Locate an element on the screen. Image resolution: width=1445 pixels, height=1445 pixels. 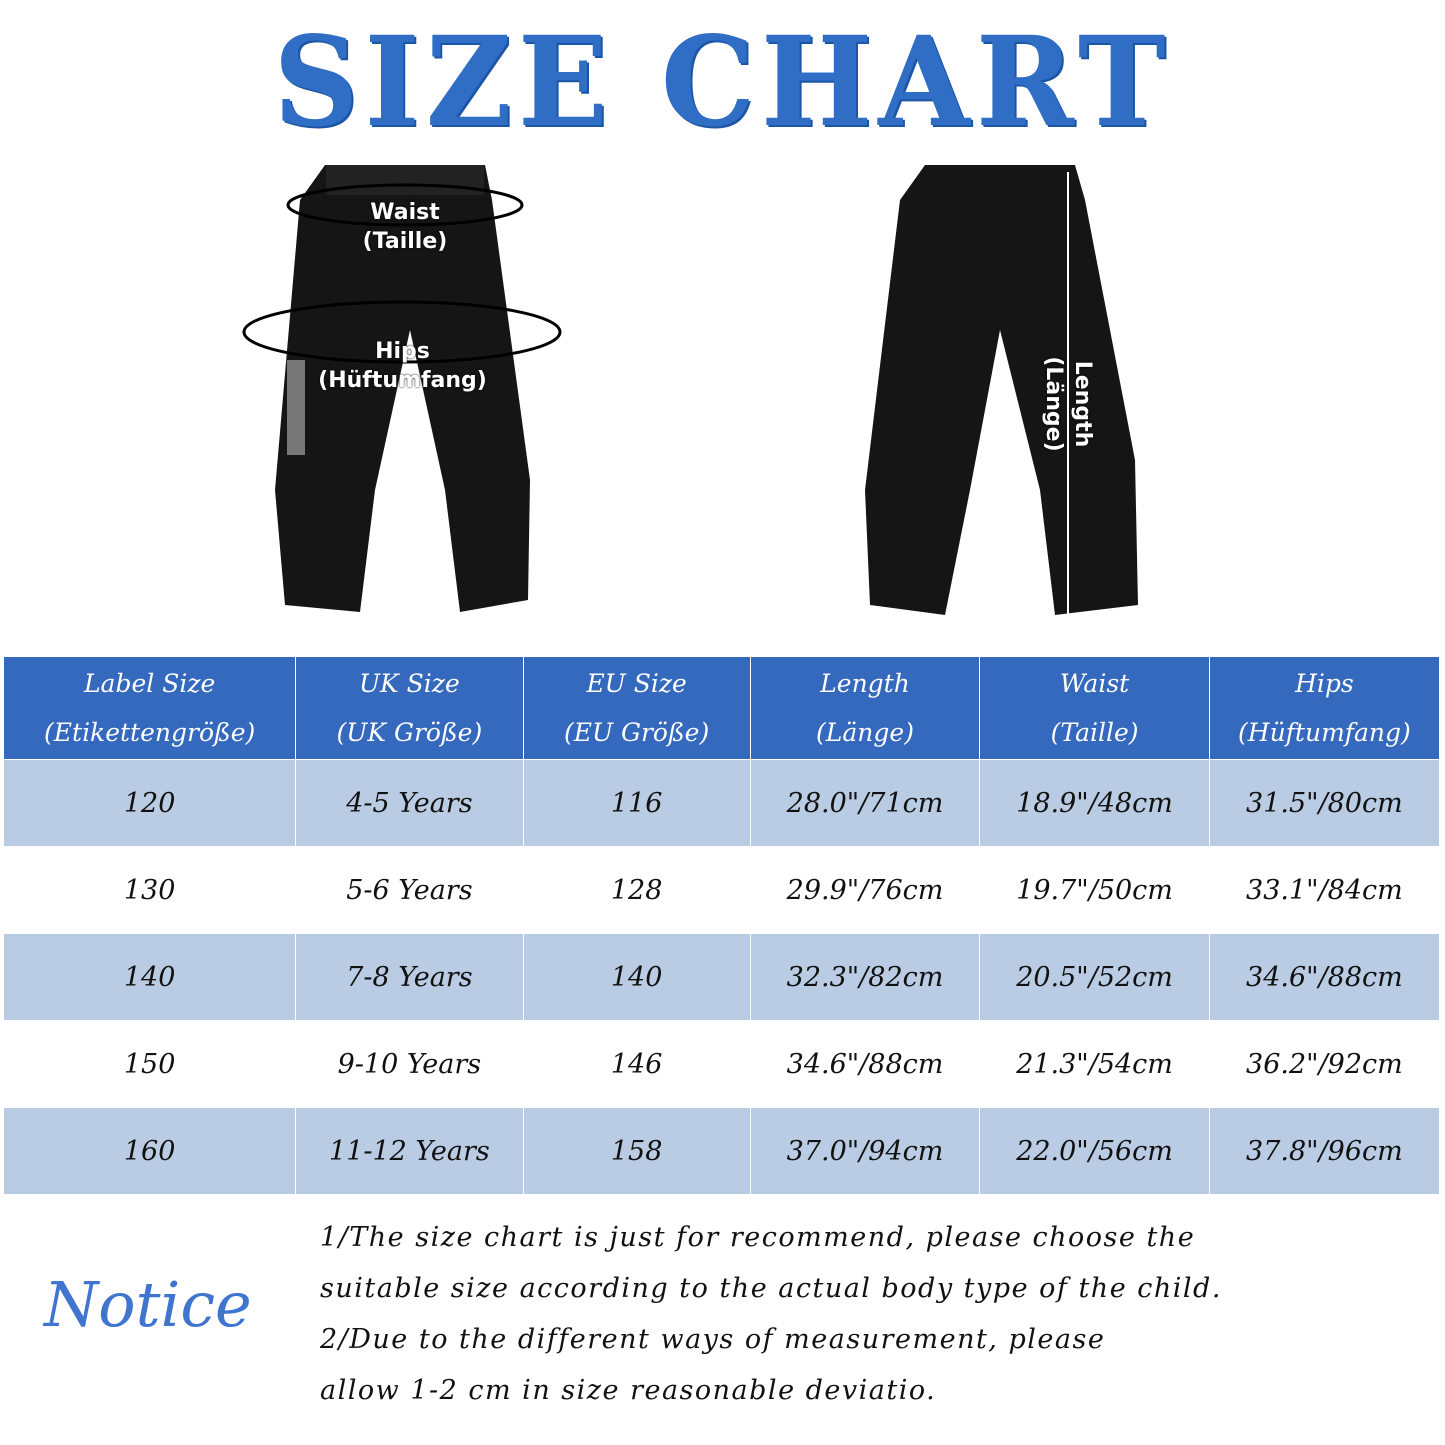
header-waist: Waist (Taille) is located at coordinates (1094, 708).